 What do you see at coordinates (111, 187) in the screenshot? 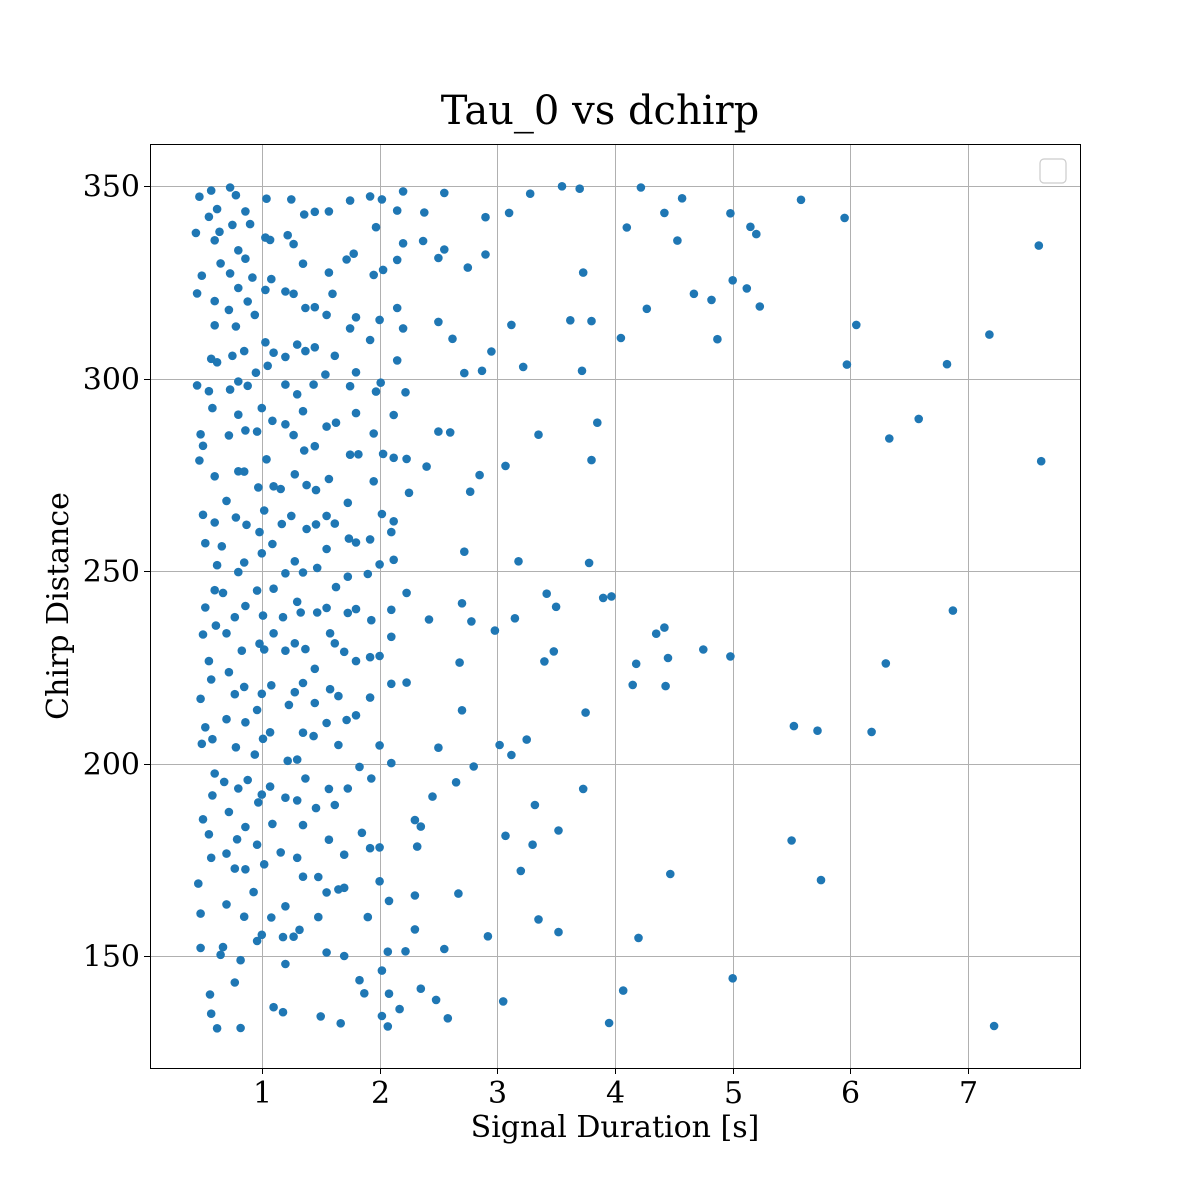
I see `y-tick-label: 350` at bounding box center [111, 187].